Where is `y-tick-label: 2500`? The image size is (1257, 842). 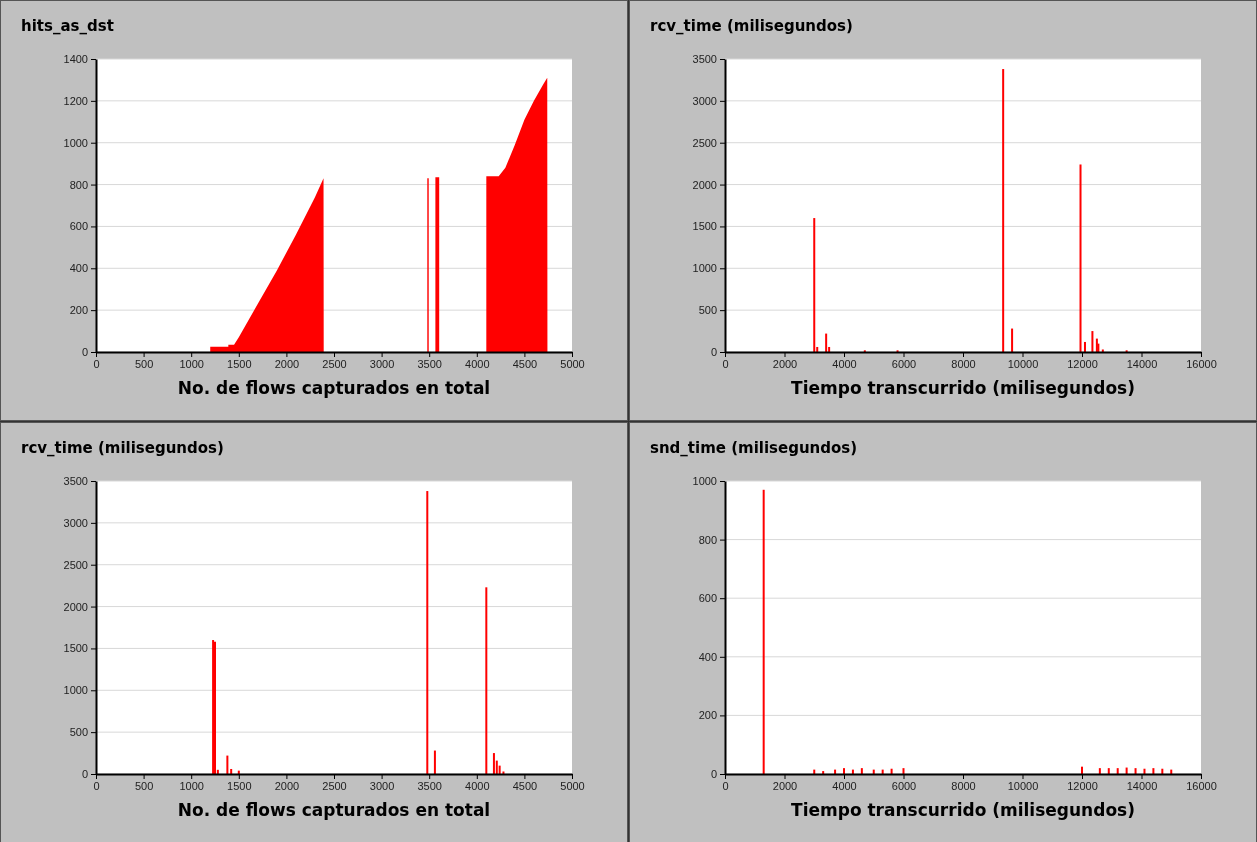
y-tick-label: 2500 is located at coordinates (704, 142).